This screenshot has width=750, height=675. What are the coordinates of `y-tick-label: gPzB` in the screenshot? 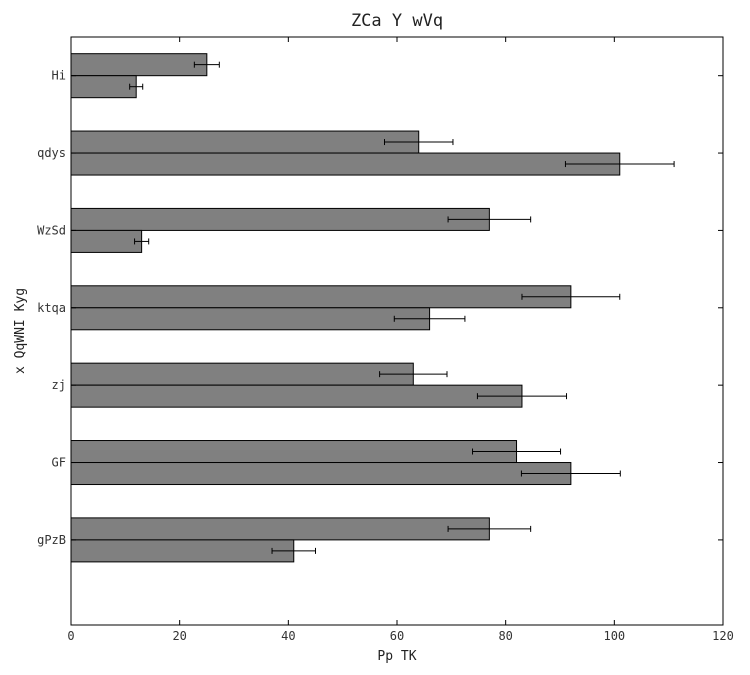 It's located at (51, 540).